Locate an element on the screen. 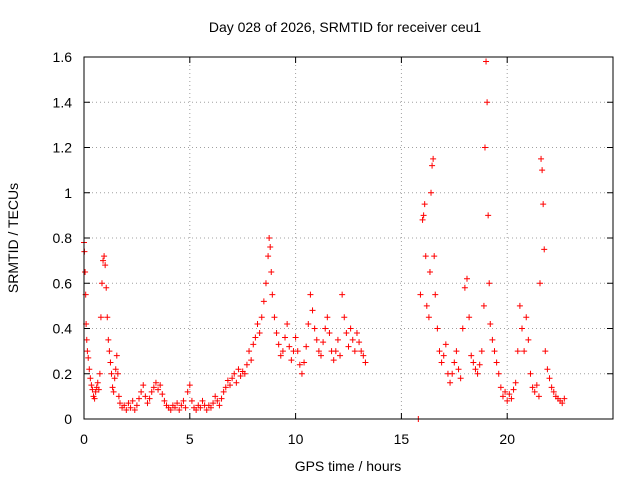 This screenshot has width=640, height=480. y-tick-label: 0.2 is located at coordinates (63, 374).